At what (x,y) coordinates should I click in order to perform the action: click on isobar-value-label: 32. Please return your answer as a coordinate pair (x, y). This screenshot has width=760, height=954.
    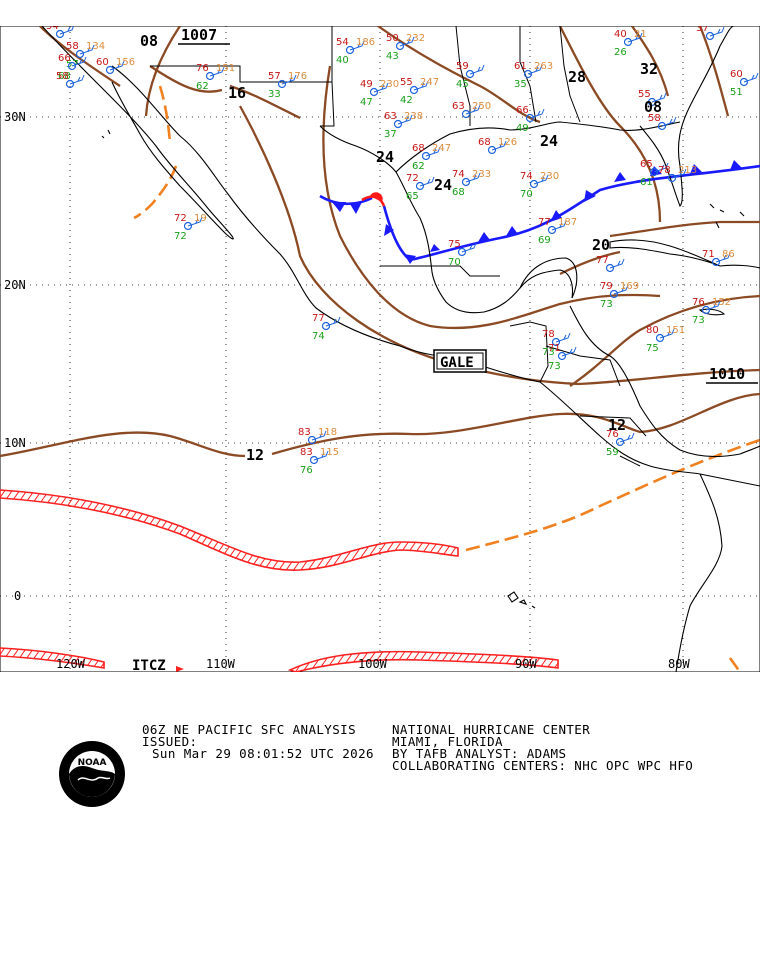
    Looking at the image, I should click on (649, 69).